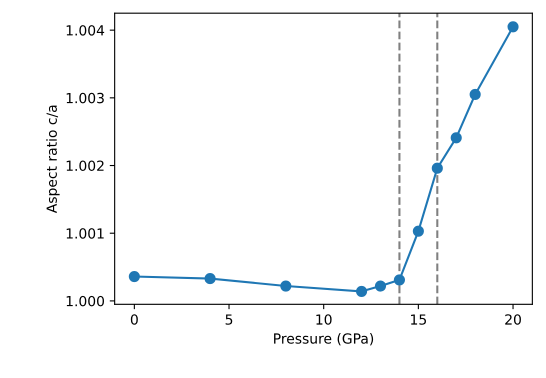 The width and height of the screenshot is (546, 378). What do you see at coordinates (85, 301) in the screenshot?
I see `y-tick-label: 1.000` at bounding box center [85, 301].